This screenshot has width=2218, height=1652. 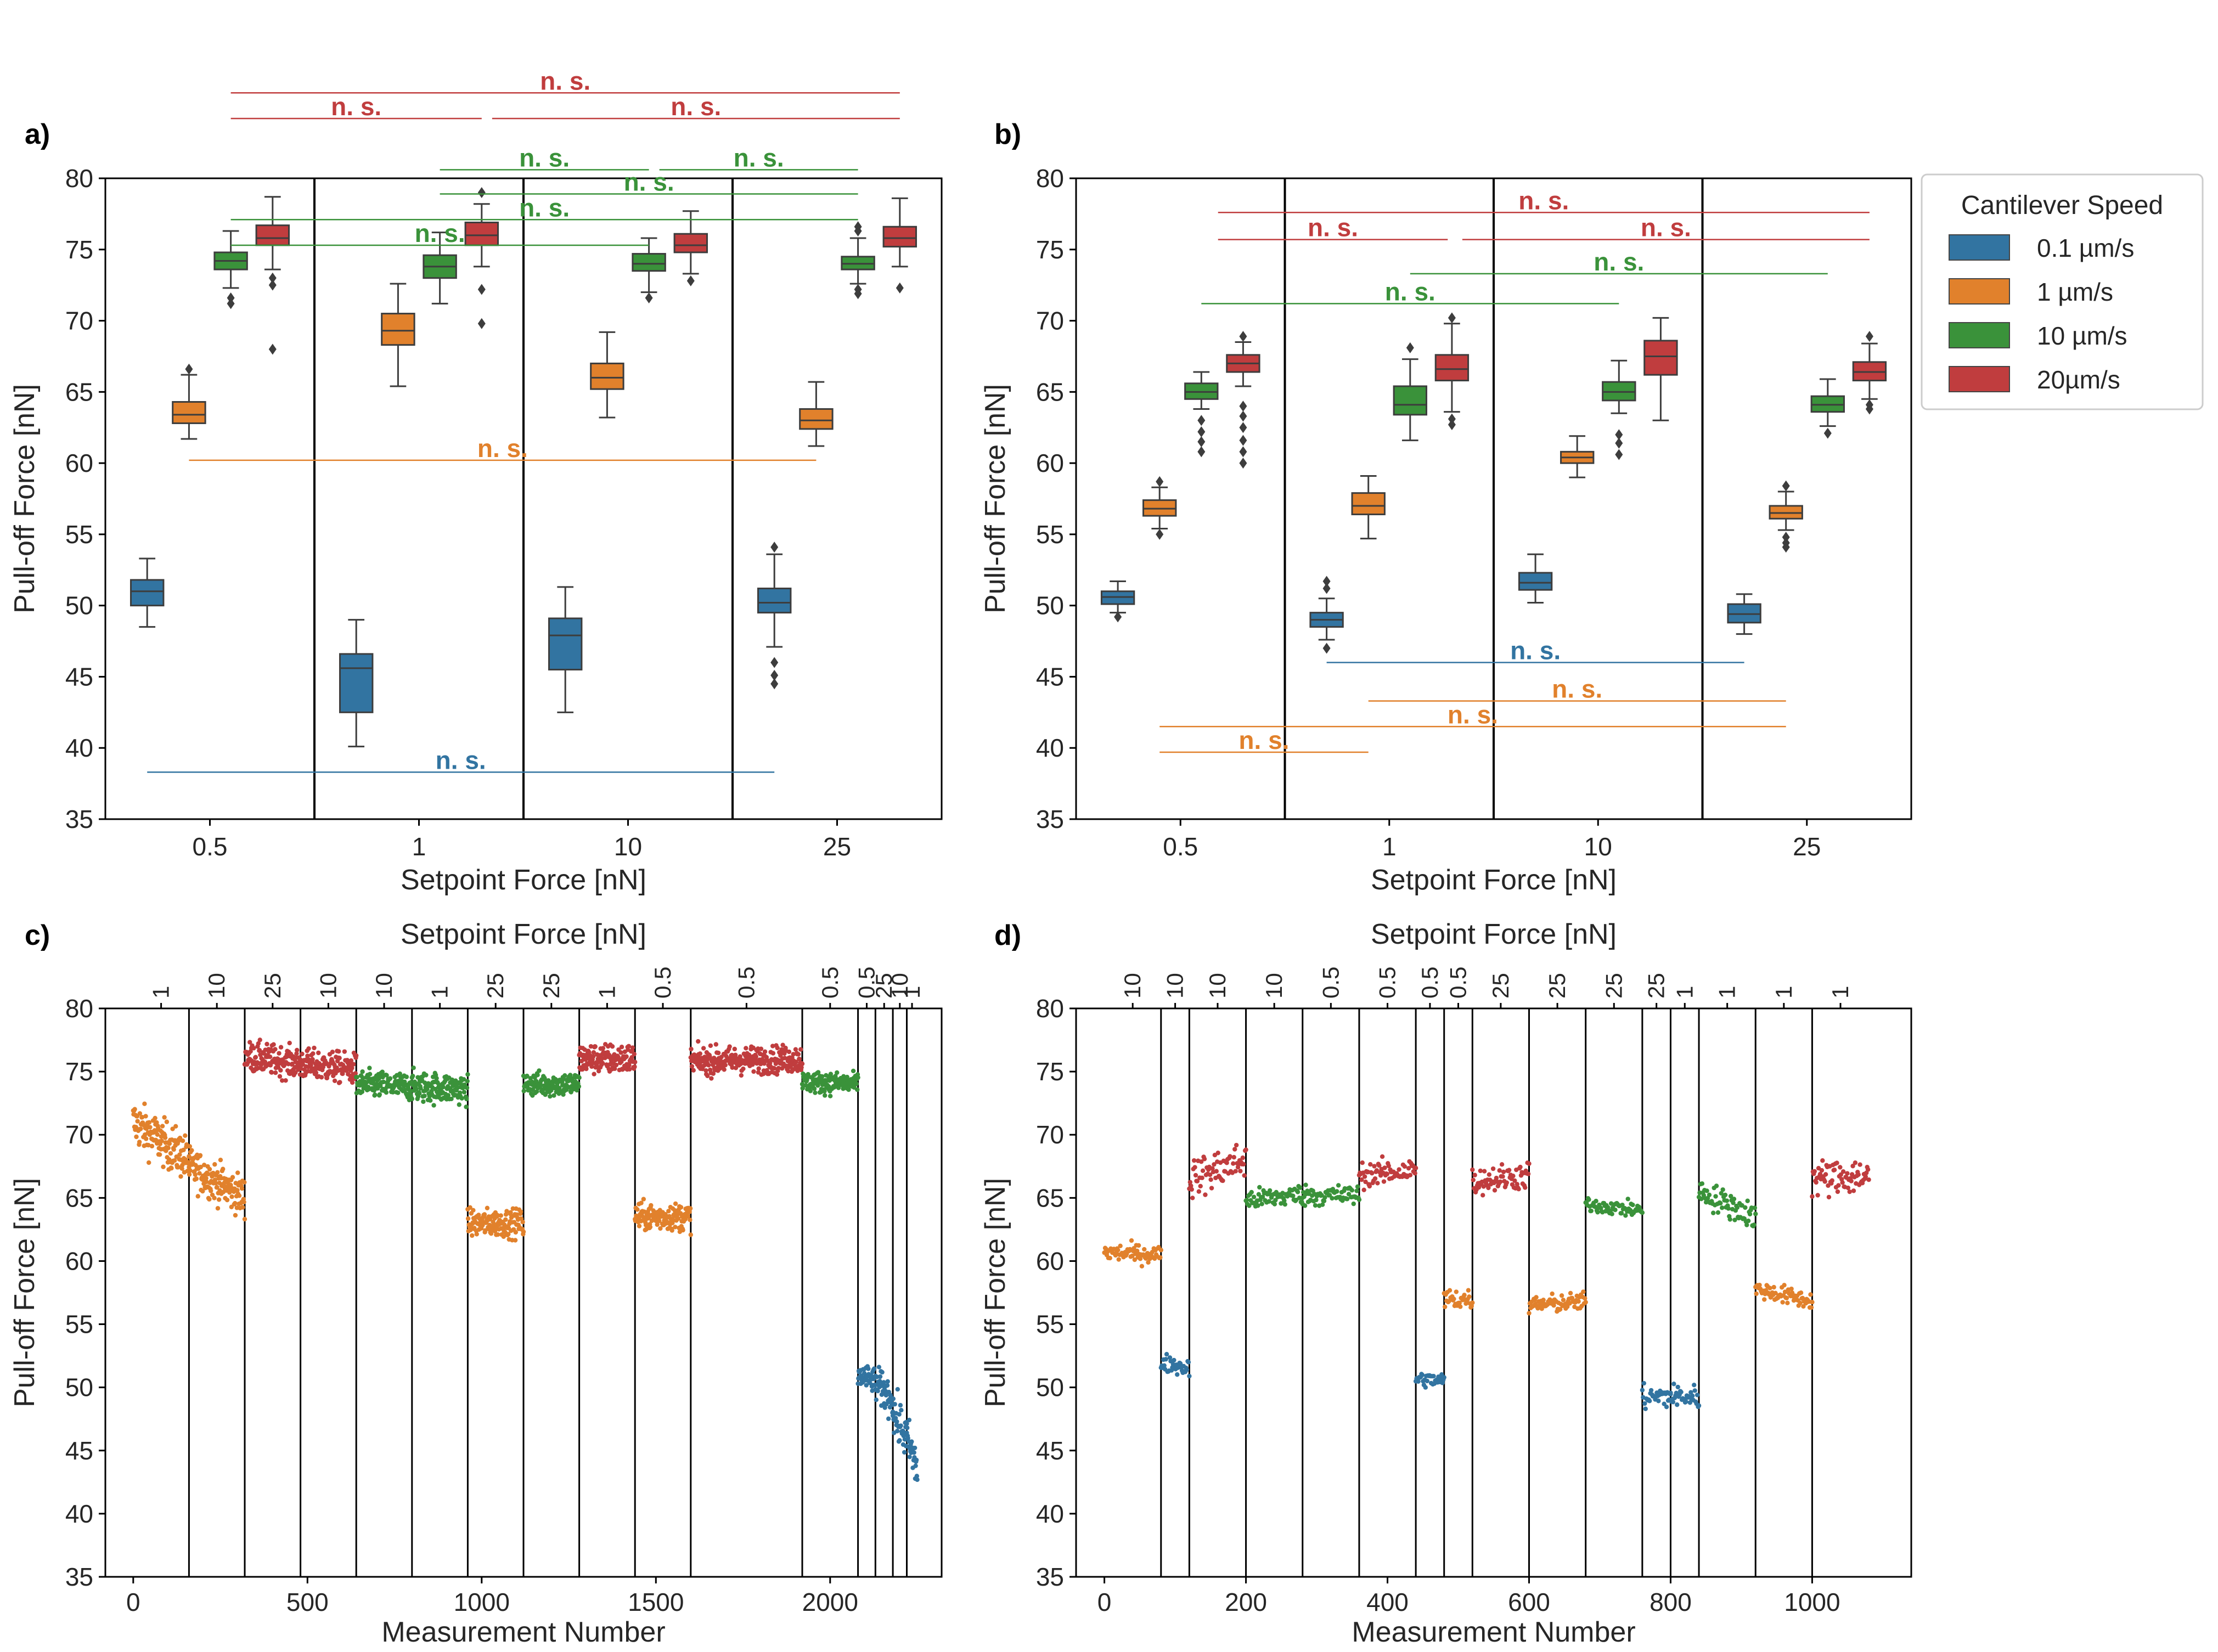 I want to click on x-tick-label: 1500, so click(x=656, y=1602).